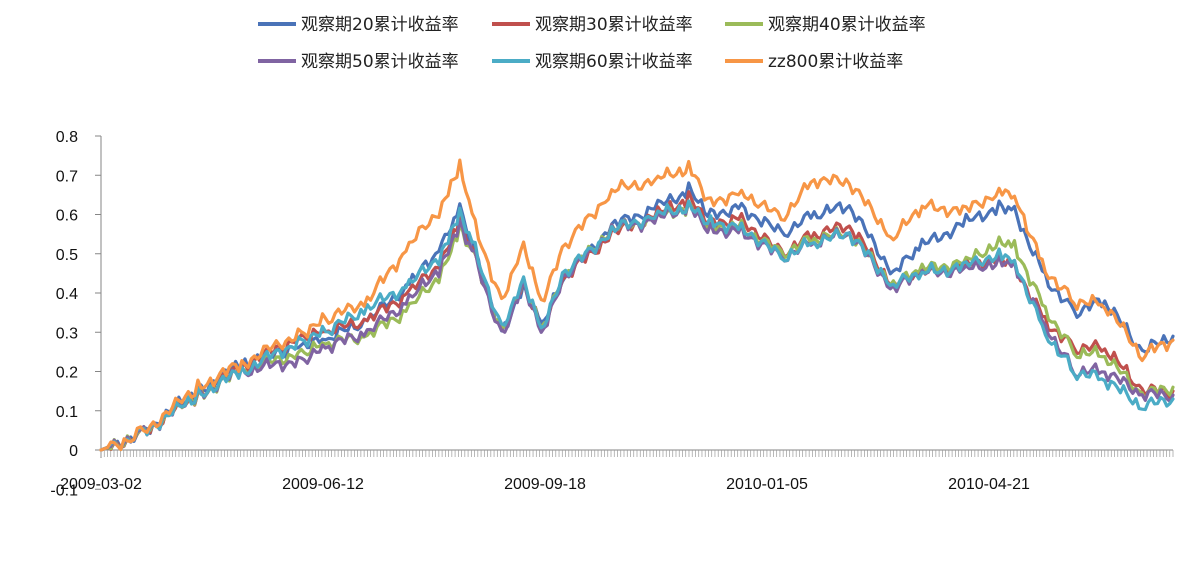 The height and width of the screenshot is (579, 1203). I want to click on y-tick-label-2: 0.1, so click(67, 412).